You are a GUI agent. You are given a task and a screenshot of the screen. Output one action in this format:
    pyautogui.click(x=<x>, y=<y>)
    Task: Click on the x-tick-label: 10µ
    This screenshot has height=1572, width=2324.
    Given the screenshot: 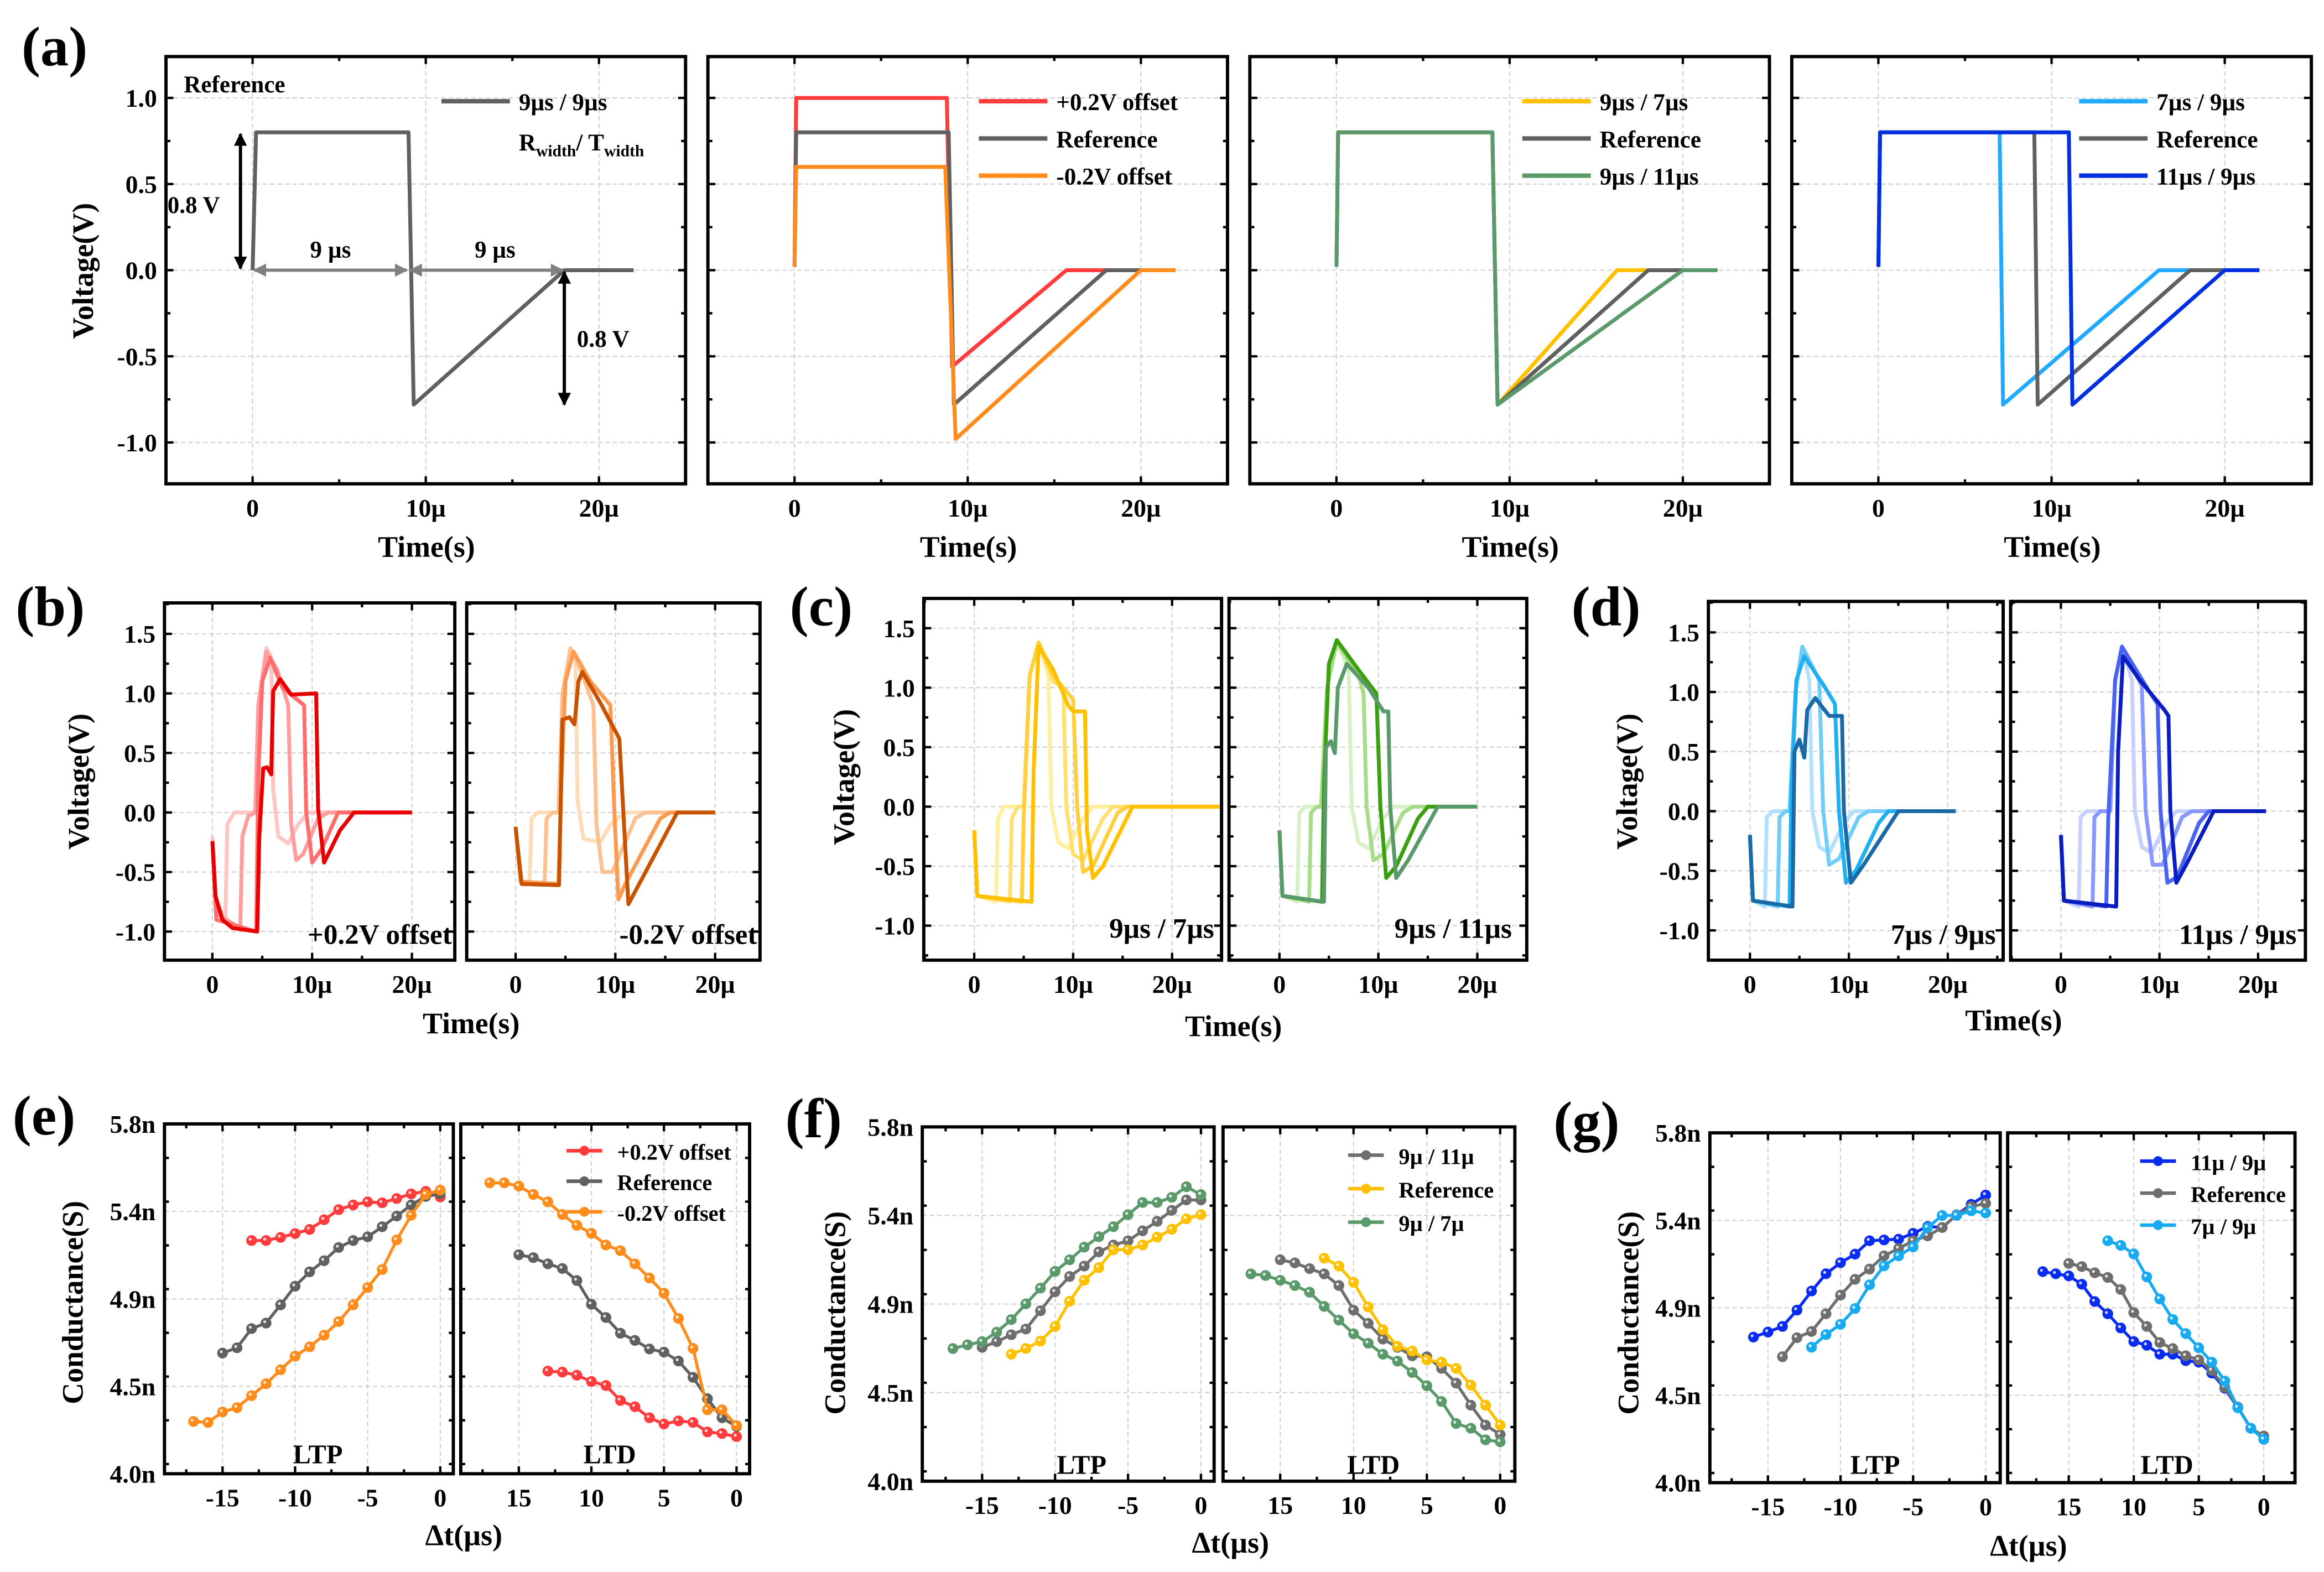 What is the action you would take?
    pyautogui.click(x=2051, y=508)
    